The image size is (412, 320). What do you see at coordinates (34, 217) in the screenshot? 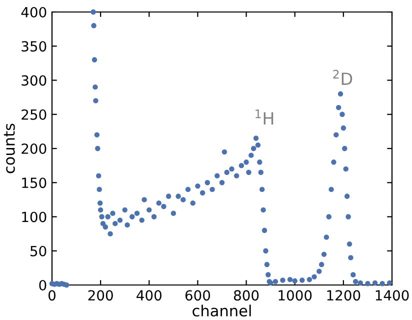
I see `y-tick-label: 100` at bounding box center [34, 217].